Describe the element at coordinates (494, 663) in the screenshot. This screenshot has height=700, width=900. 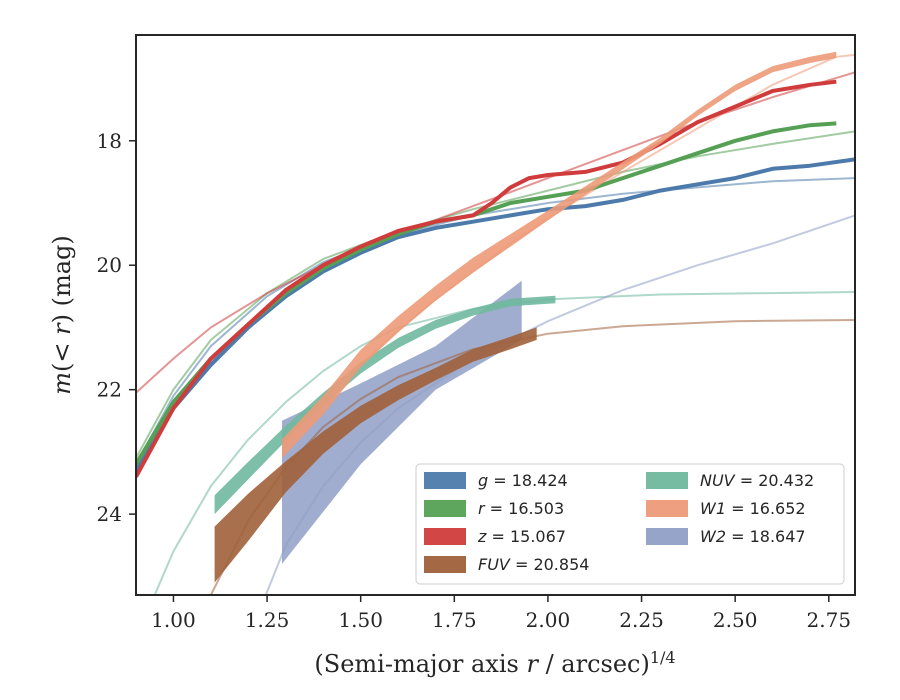
I see `x-axis-title: (Semi-major axis r / arcsec)1/4` at that location.